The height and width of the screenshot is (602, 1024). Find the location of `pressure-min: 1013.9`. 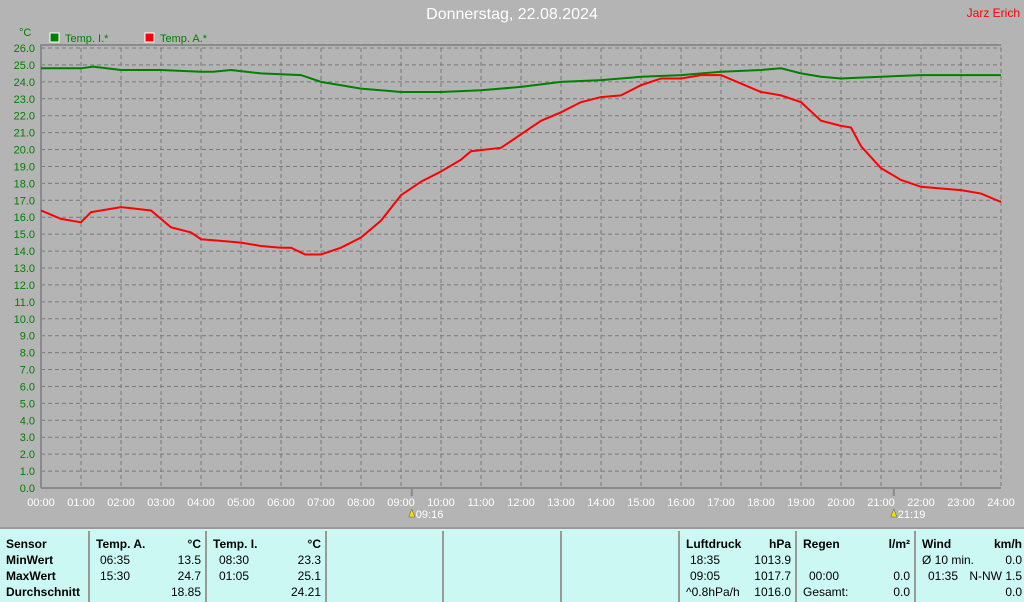

pressure-min: 1013.9 is located at coordinates (772, 560).